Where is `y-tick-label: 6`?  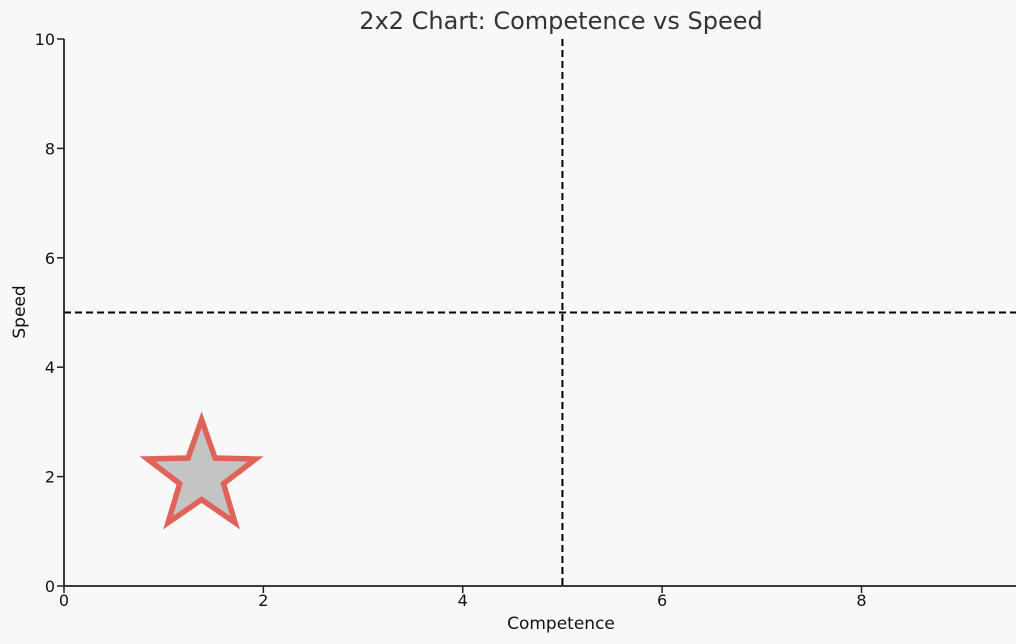 y-tick-label: 6 is located at coordinates (50, 258).